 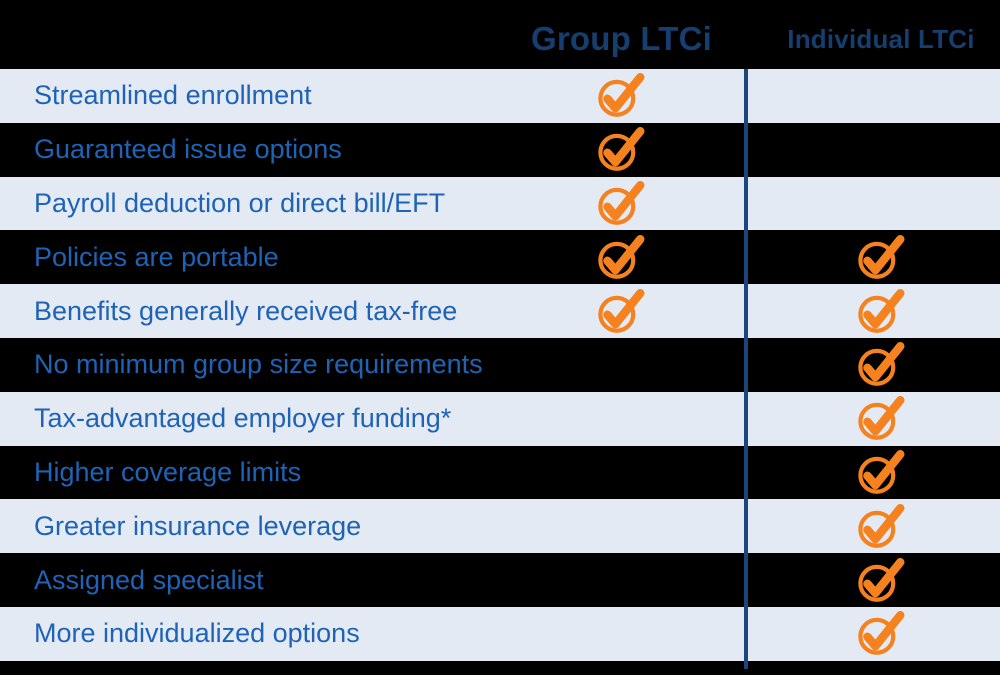 I want to click on row-label: More individualized options, so click(x=197, y=633).